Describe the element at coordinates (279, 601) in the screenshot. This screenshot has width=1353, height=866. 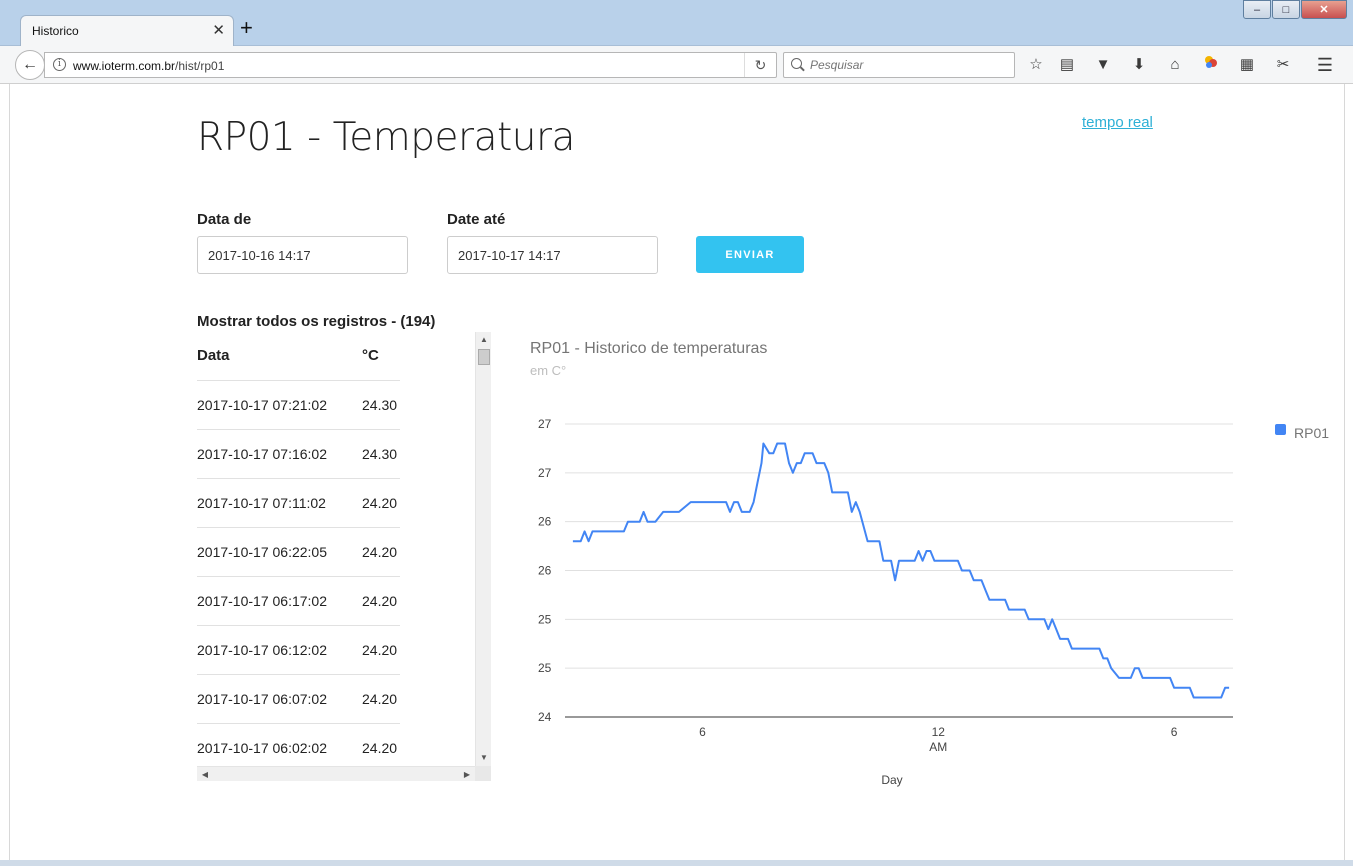
I see `cell-date: 2017-10-17 06:17:02` at that location.